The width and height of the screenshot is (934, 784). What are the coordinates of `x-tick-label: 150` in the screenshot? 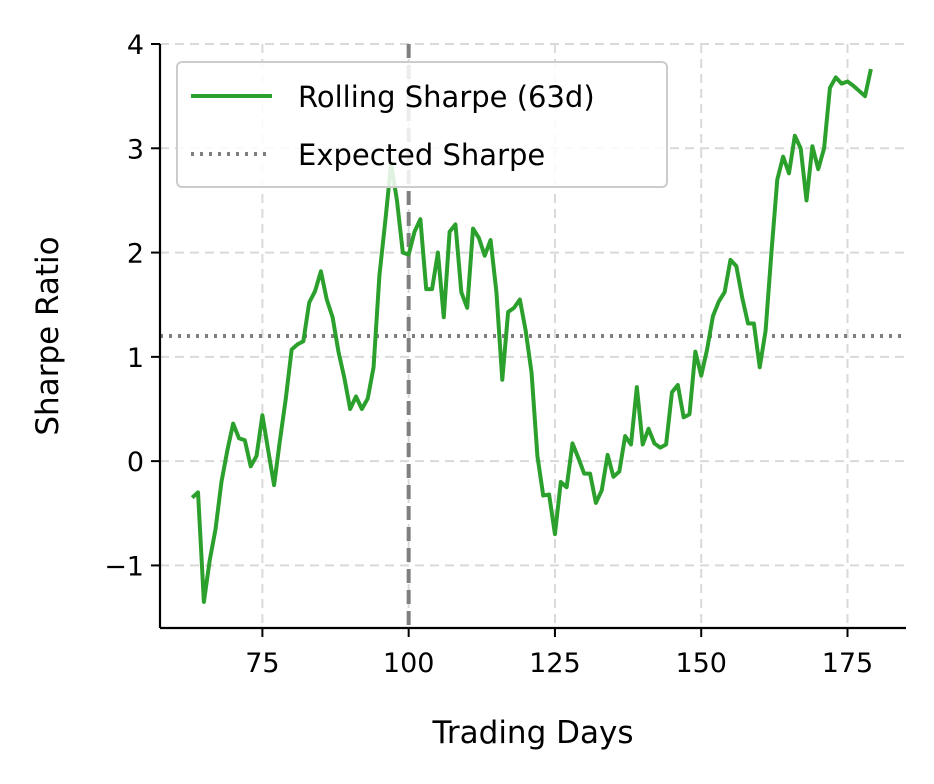 It's located at (701, 663).